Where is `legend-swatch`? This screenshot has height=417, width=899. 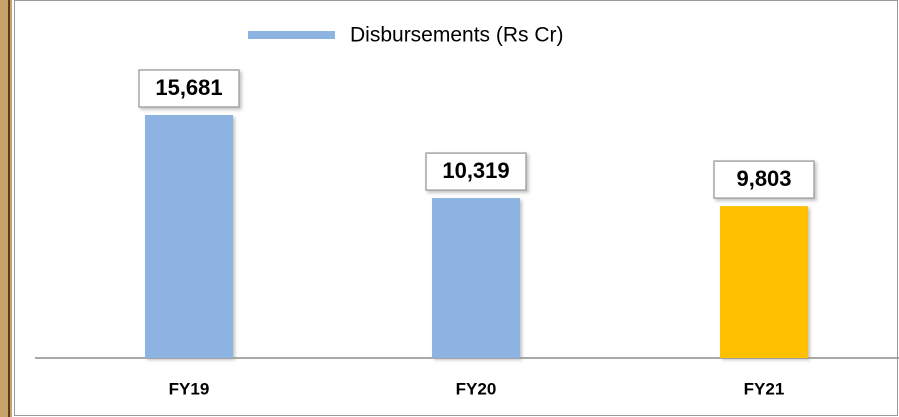 legend-swatch is located at coordinates (291, 35).